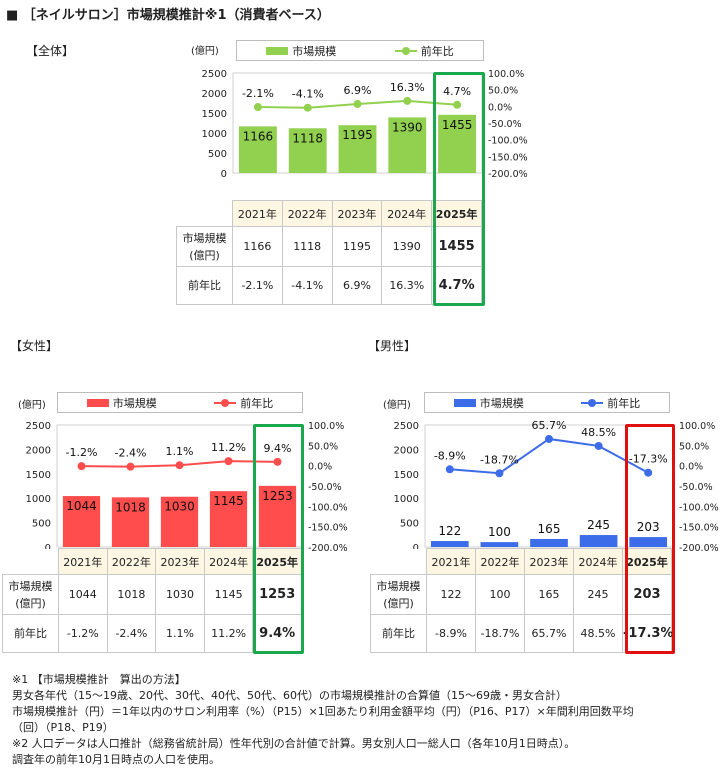  What do you see at coordinates (549, 594) in the screenshot?
I see `size-cell: 165` at bounding box center [549, 594].